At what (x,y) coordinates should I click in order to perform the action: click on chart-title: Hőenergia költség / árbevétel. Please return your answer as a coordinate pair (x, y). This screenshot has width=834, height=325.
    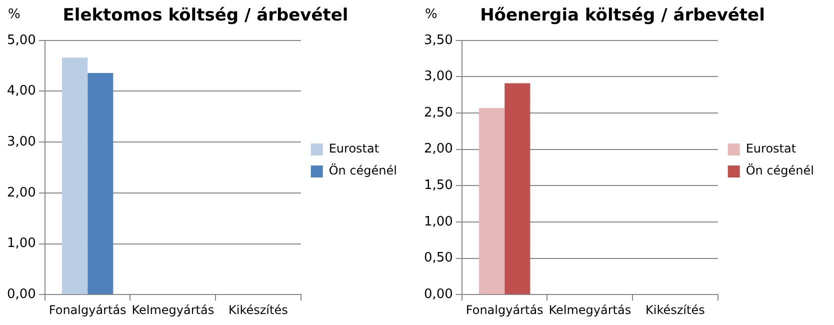
    Looking at the image, I should click on (622, 16).